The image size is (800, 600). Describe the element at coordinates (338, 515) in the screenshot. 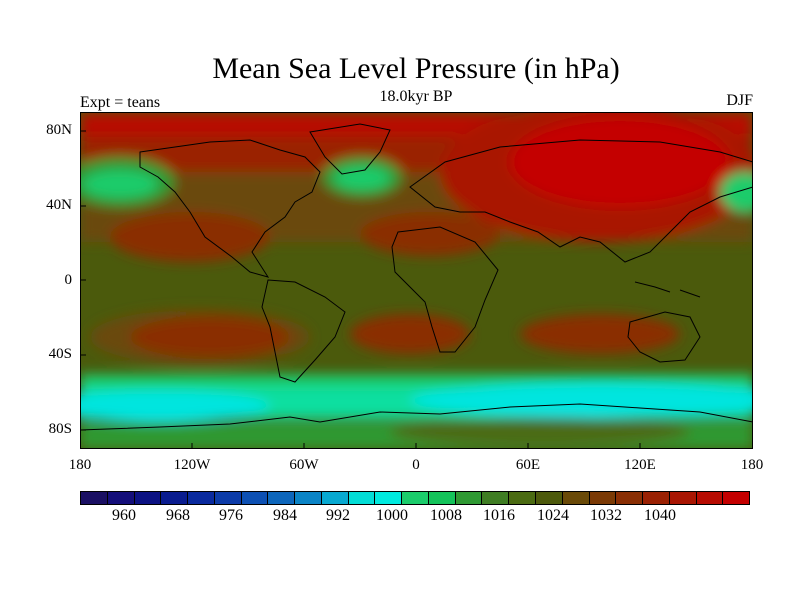

I see `colorbar-label: 992` at that location.